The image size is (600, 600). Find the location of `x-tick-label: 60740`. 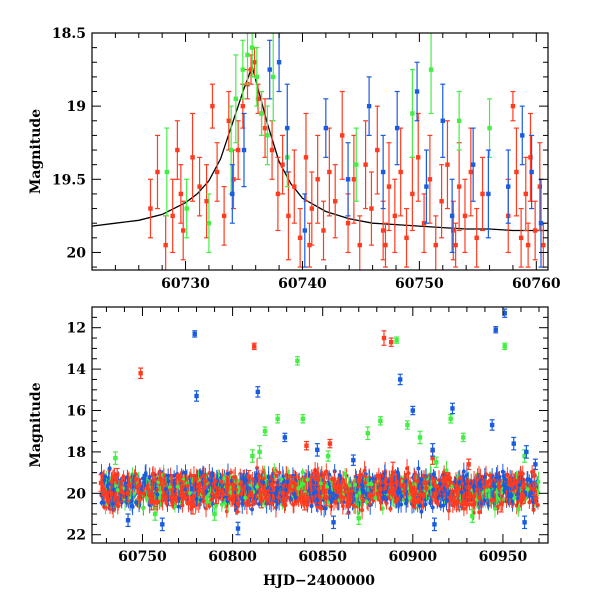

x-tick-label: 60740 is located at coordinates (302, 284).